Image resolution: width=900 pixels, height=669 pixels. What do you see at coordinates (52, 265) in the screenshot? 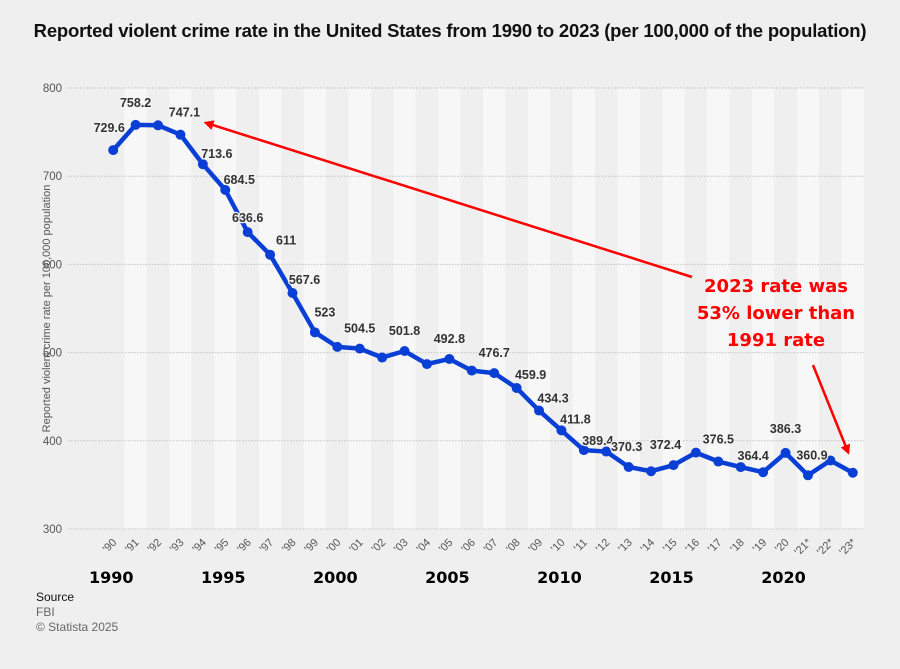
I see `y-tick-label: 600` at bounding box center [52, 265].